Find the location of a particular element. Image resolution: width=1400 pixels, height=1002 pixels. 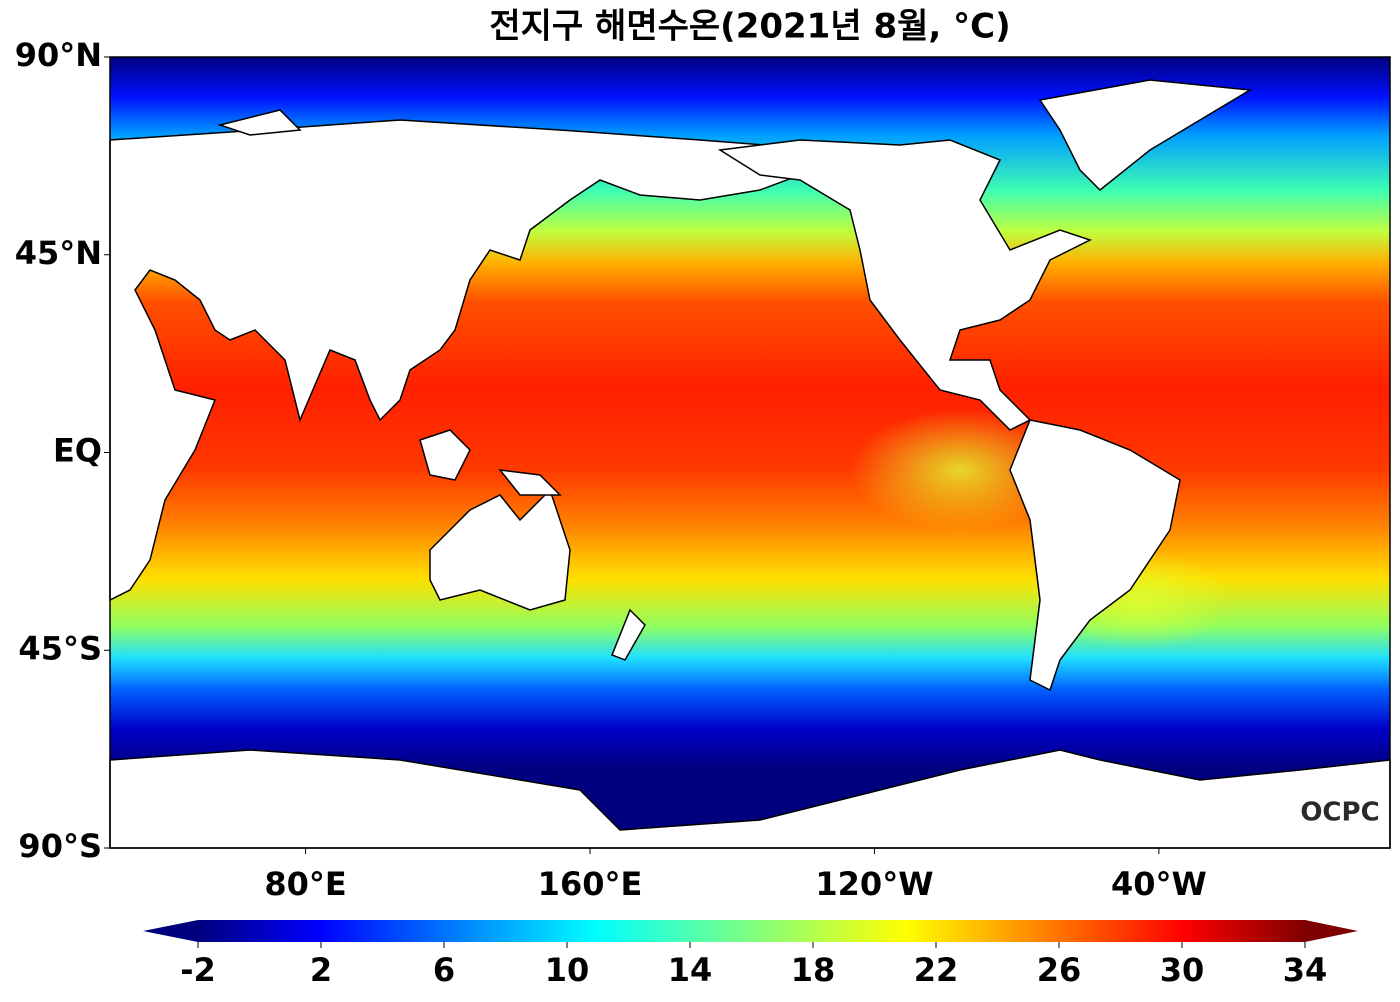

greenland is located at coordinates (1145, 135).